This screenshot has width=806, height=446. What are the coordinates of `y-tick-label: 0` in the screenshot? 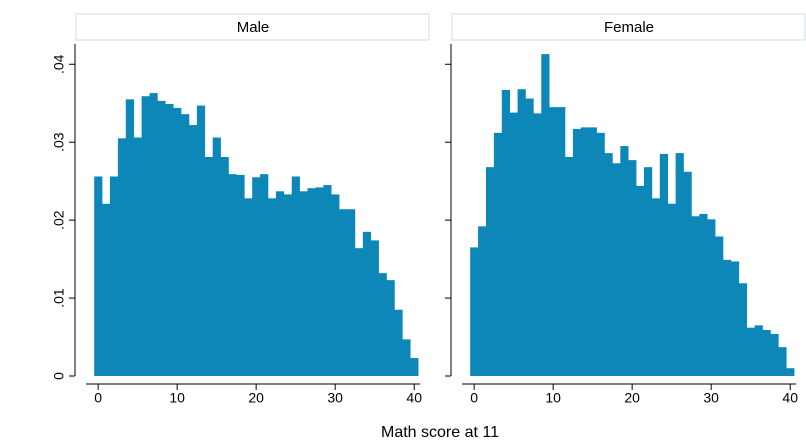 It's located at (59, 376).